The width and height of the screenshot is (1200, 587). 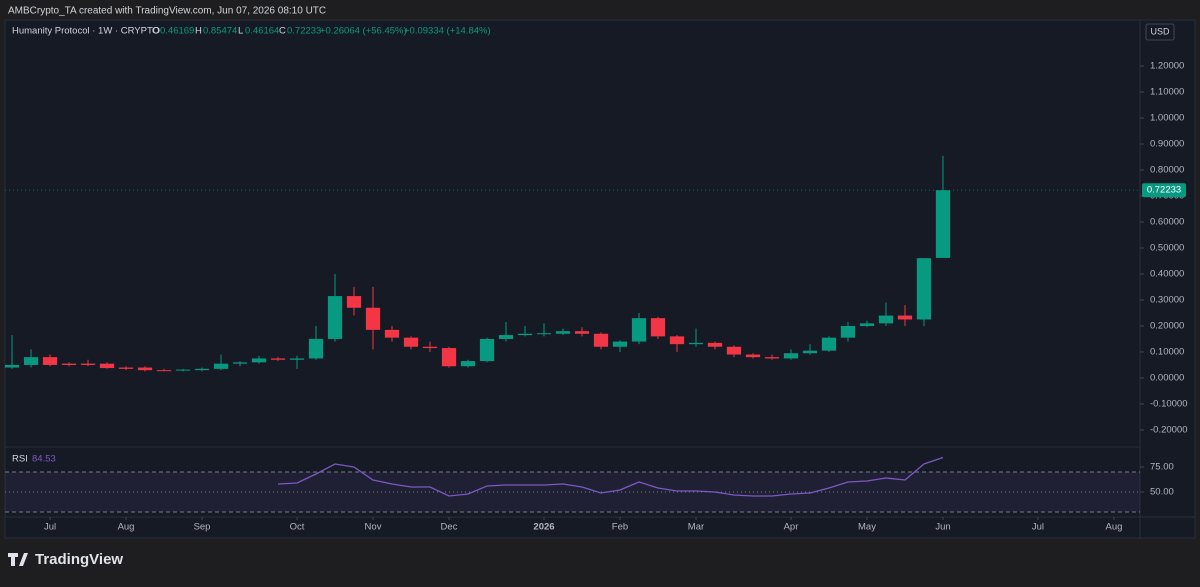 I want to click on ohlc-value: 0.46164, so click(x=262, y=31).